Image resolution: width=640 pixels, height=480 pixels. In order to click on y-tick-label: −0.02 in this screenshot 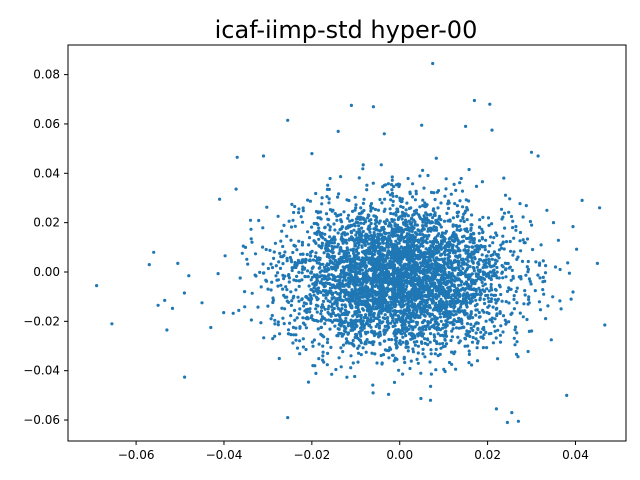, I will do `click(41, 321)`.